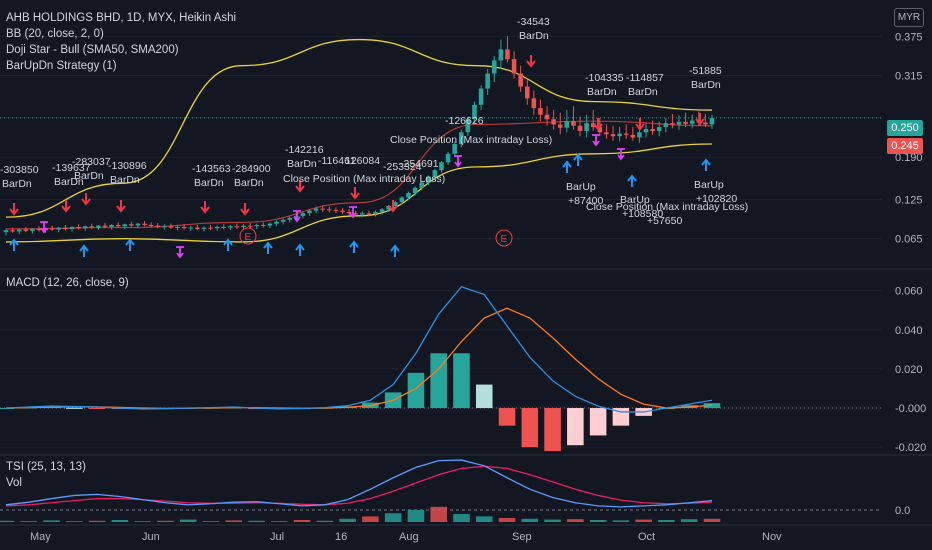  I want to click on prev-price-tag: 0.245, so click(905, 146).